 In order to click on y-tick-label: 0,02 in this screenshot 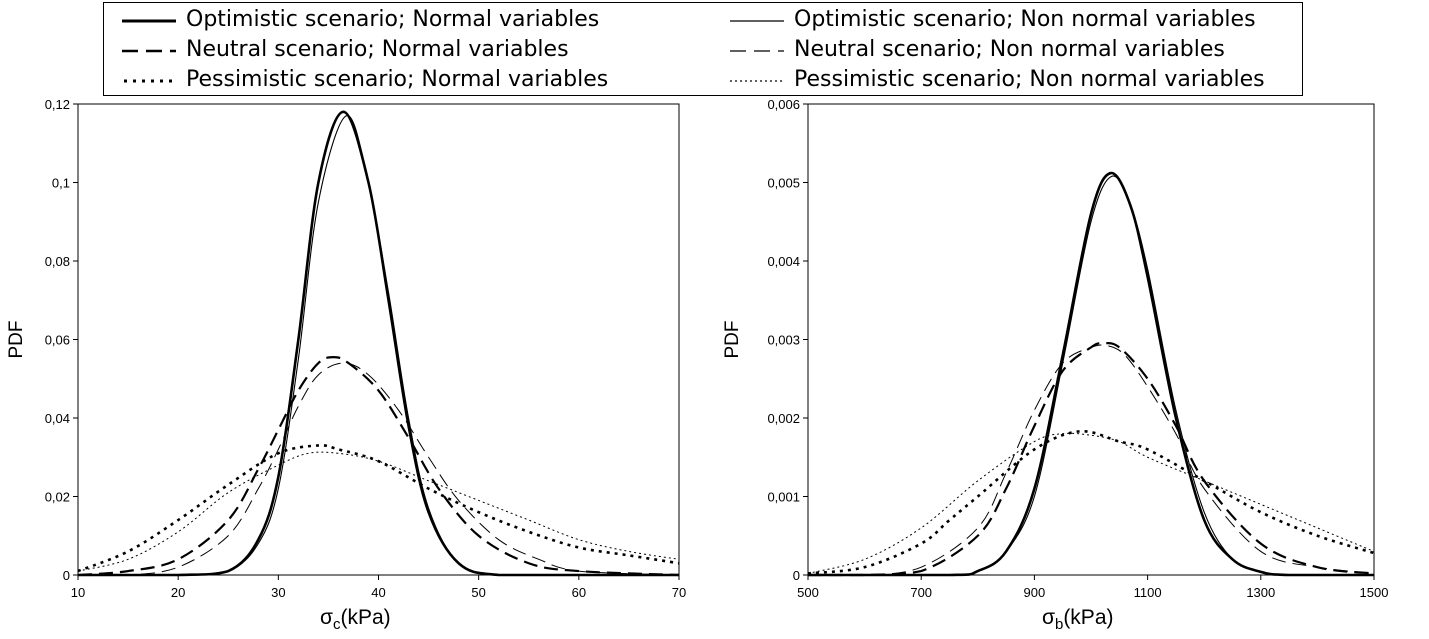, I will do `click(57, 497)`.